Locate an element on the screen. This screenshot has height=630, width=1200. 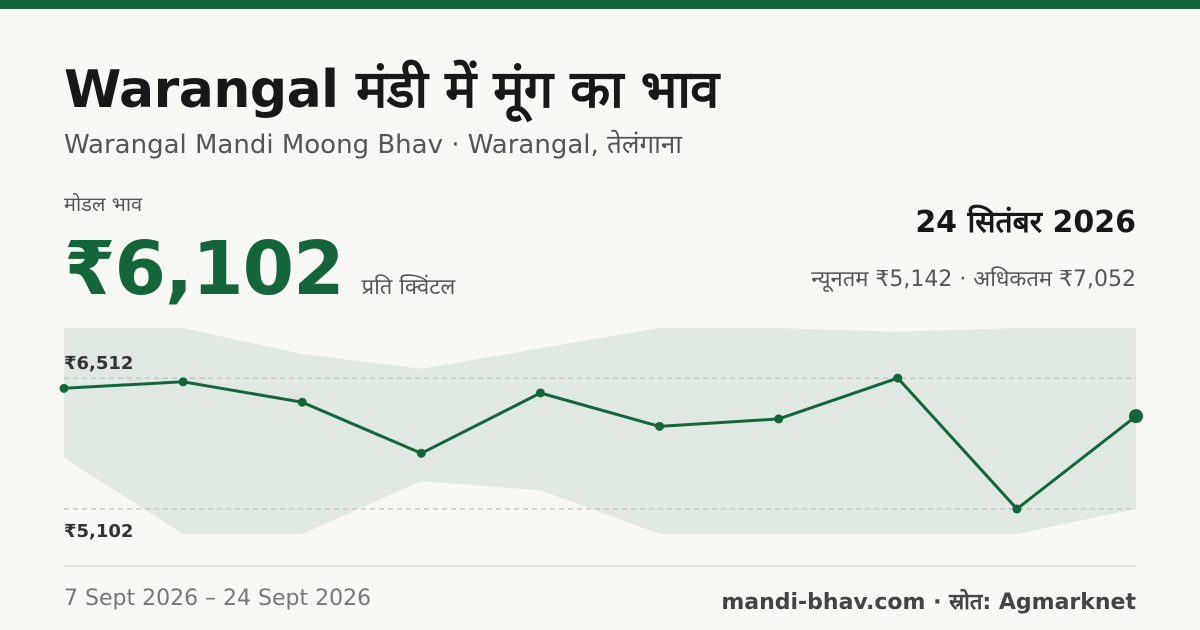
footer-source: mandi-bhav.com · स्रोत: Agmarknet is located at coordinates (928, 602).